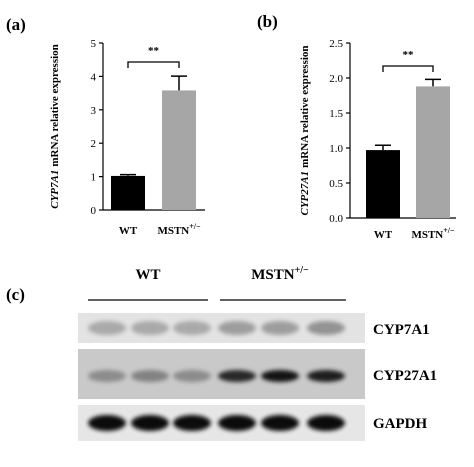  Describe the element at coordinates (336, 184) in the screenshot. I see `y-tick-label: 0.5` at that location.